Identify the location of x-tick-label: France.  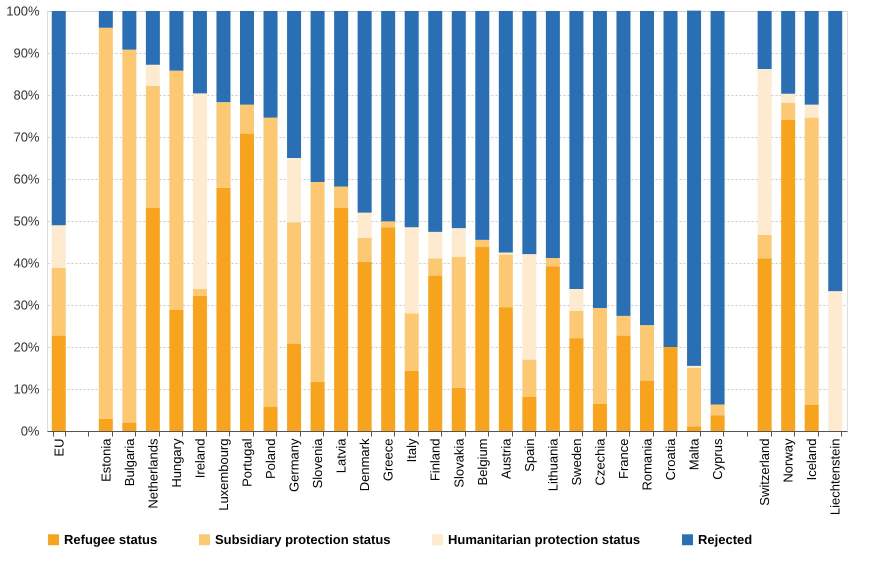
(623, 458).